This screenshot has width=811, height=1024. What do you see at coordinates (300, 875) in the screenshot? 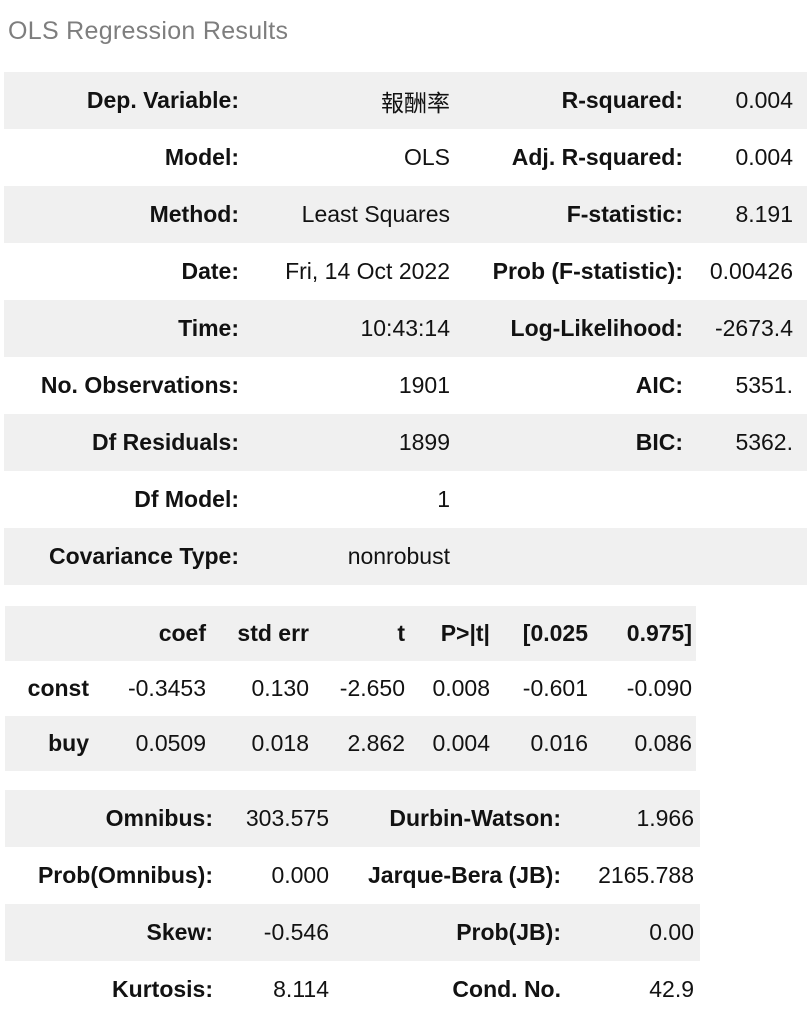
I see `diagnostic-value: 0.000` at bounding box center [300, 875].